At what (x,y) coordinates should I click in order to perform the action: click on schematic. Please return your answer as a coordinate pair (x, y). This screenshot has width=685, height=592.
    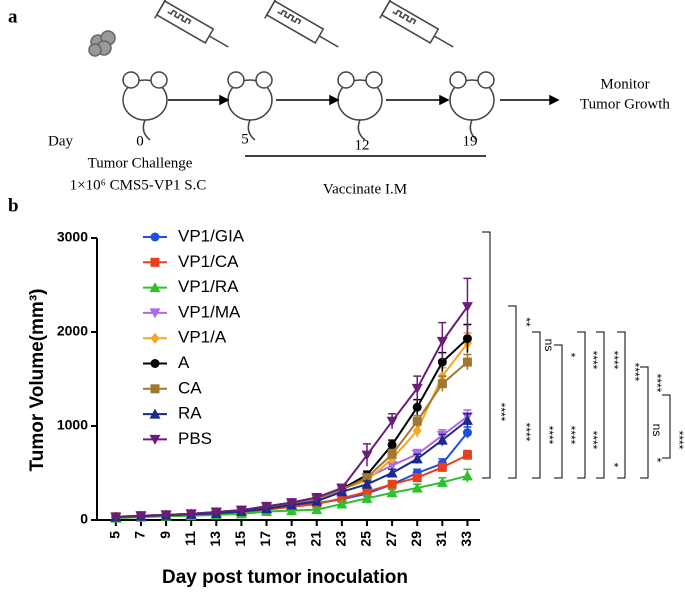
    Looking at the image, I should click on (291, 70).